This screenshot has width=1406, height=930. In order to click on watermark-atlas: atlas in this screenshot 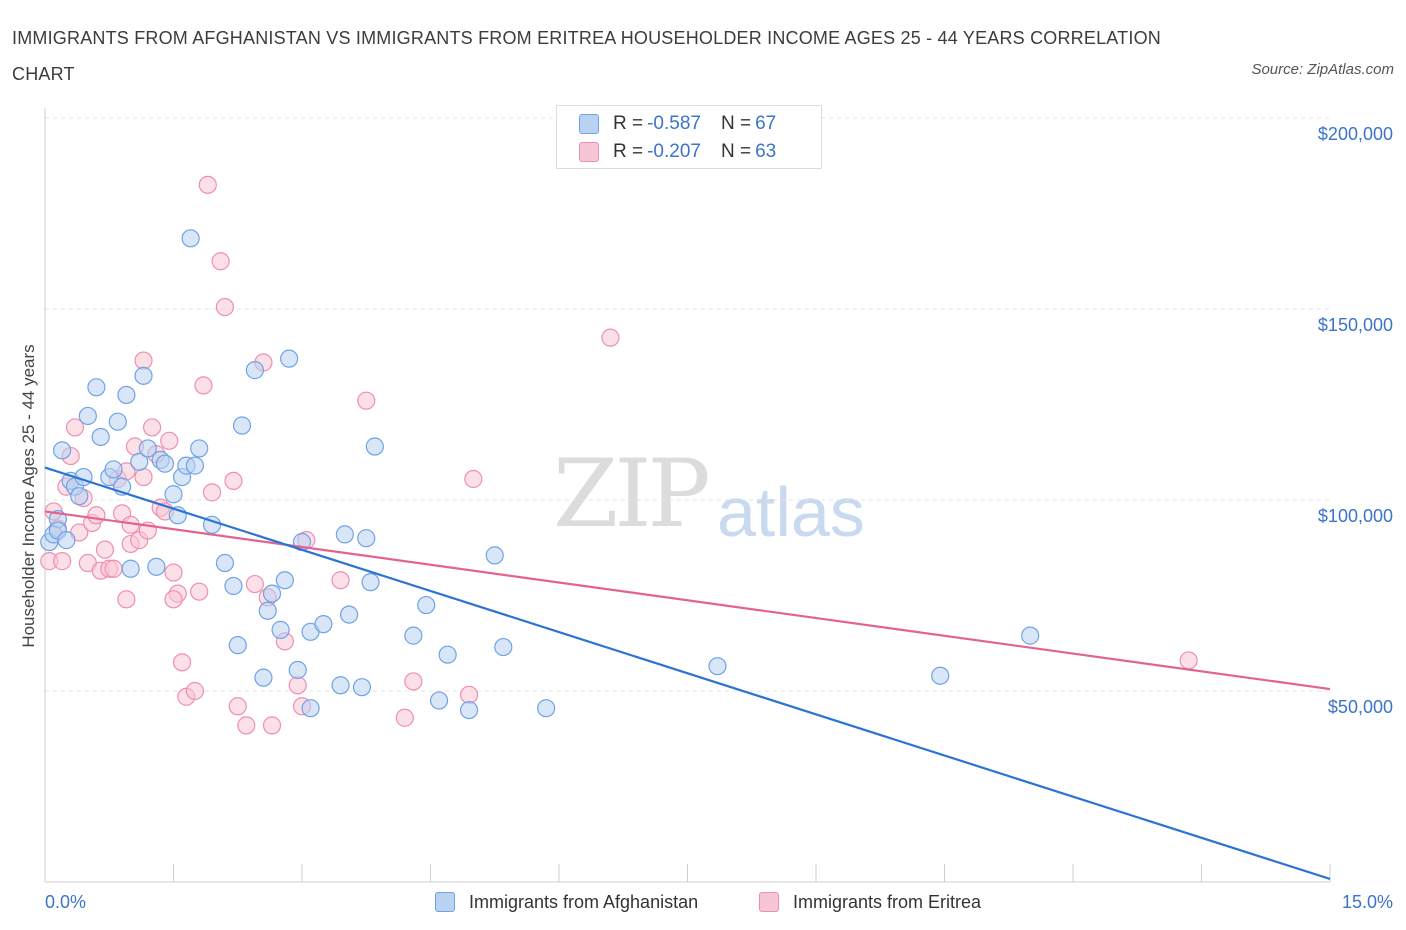, I will do `click(791, 512)`.